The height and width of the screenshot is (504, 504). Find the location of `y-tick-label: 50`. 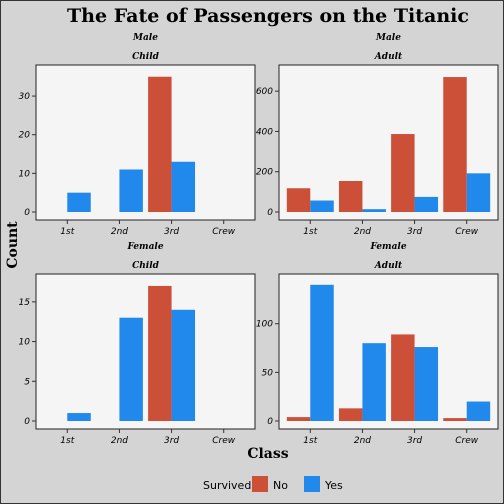

y-tick-label: 50 is located at coordinates (268, 373).